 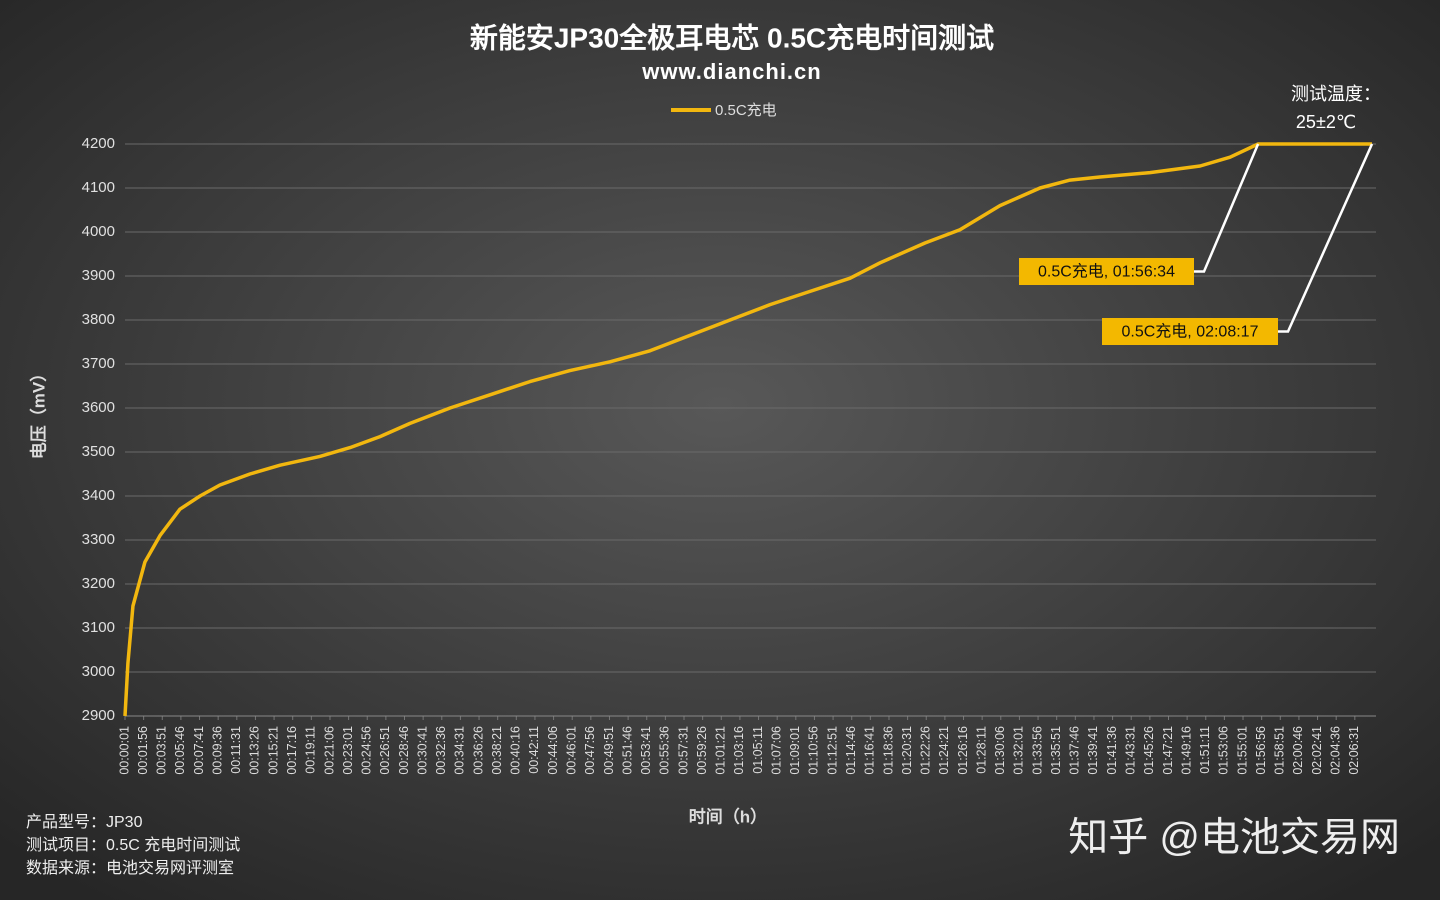 I want to click on x-tick-label: 00:59:26, so click(x=702, y=750).